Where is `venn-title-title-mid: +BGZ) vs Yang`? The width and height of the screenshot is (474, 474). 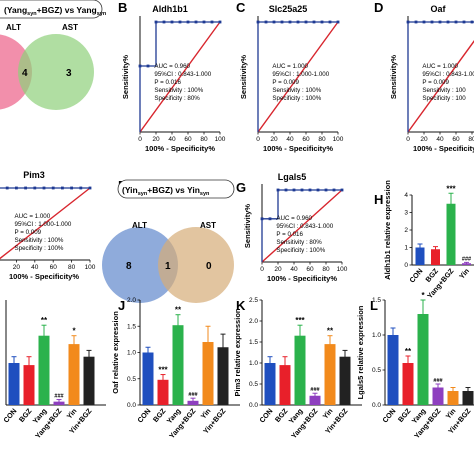 venn-title-title-mid: +BGZ) vs Yang is located at coordinates (67, 10).